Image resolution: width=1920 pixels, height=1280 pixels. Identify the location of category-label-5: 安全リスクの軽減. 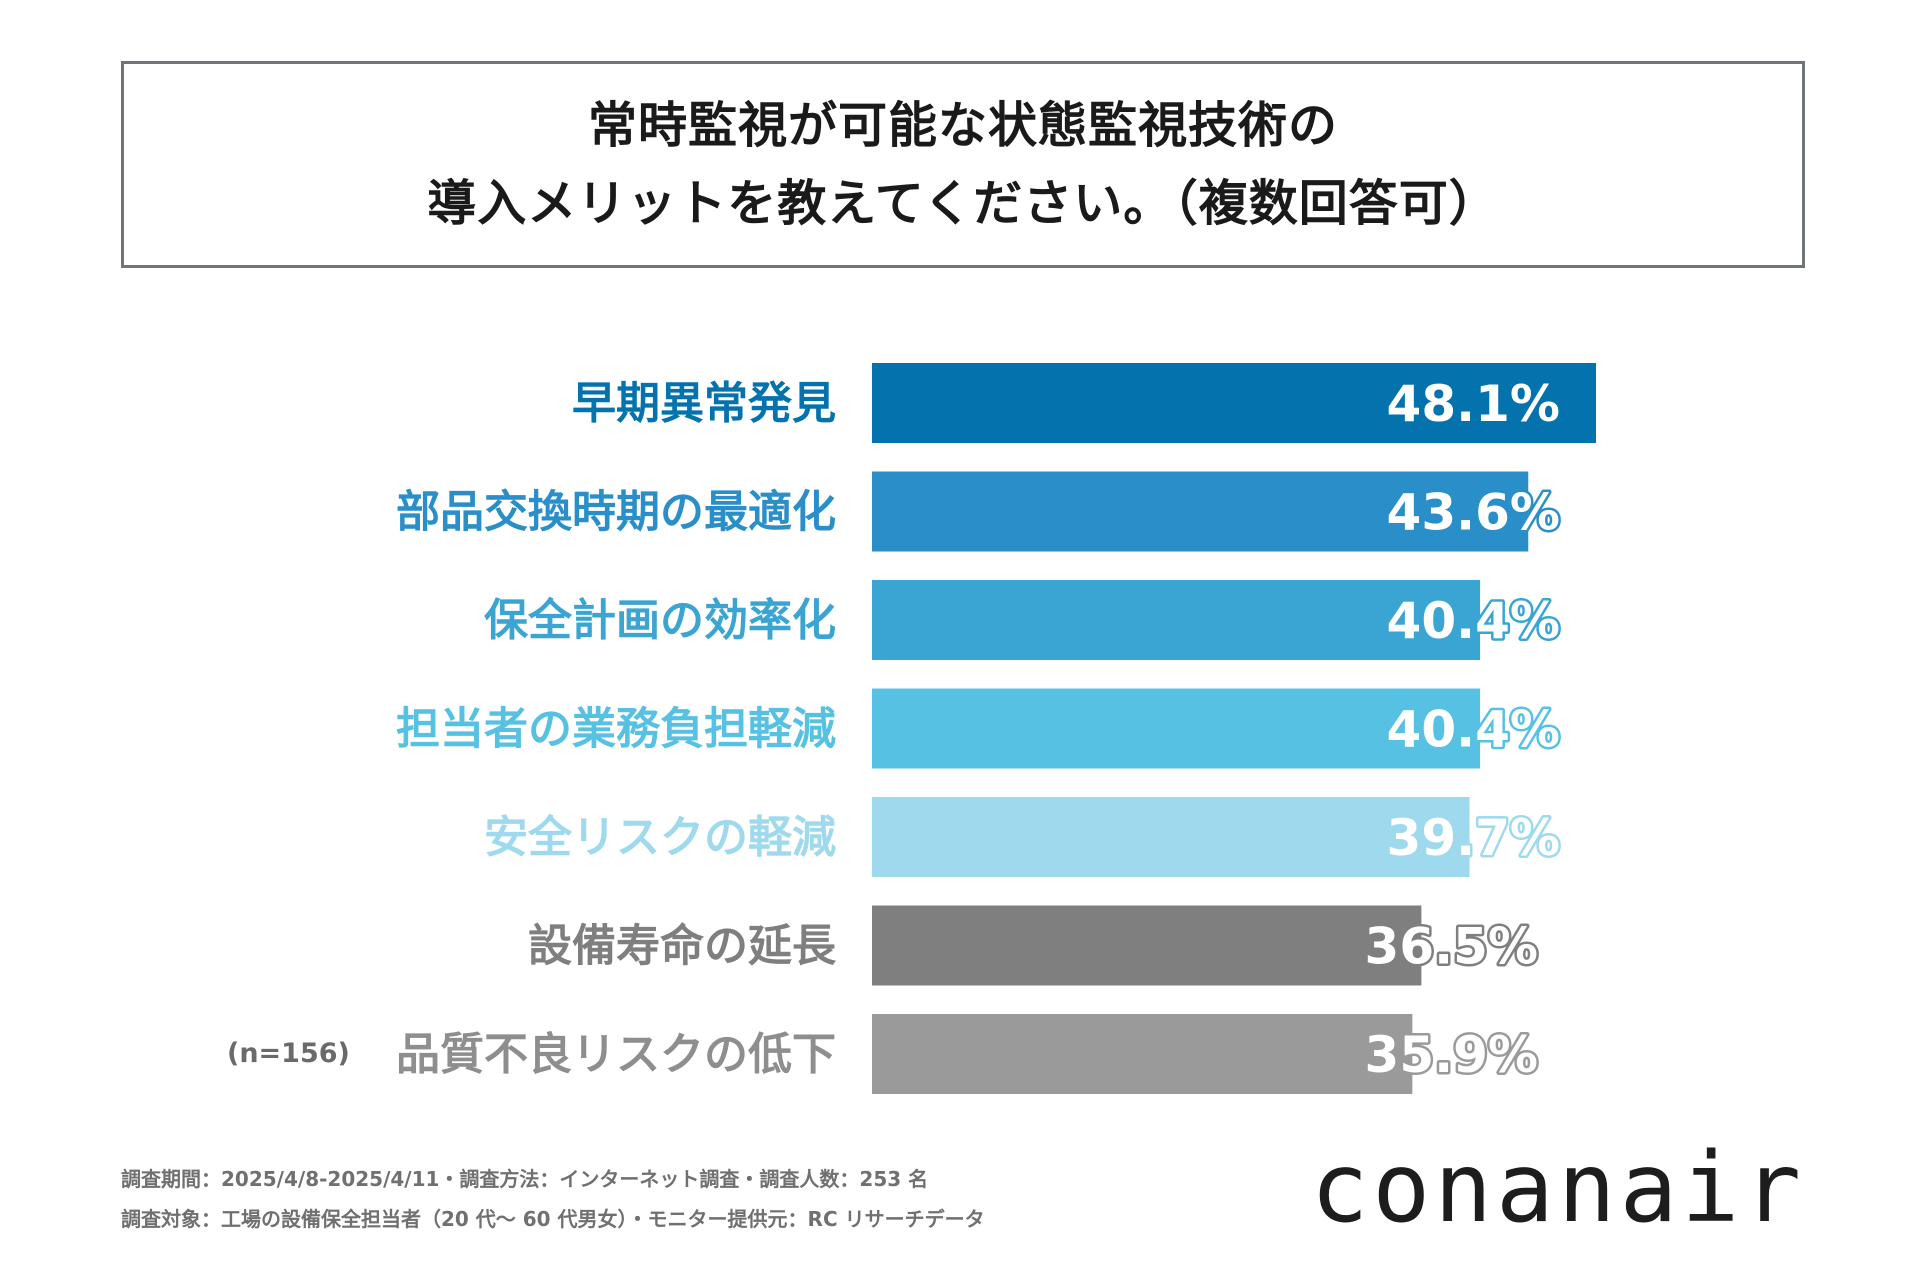
(660, 837).